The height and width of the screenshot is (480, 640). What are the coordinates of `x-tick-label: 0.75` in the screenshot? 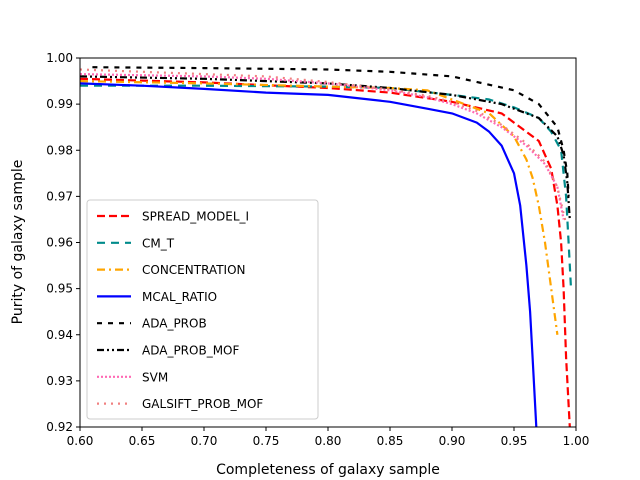 It's located at (266, 441).